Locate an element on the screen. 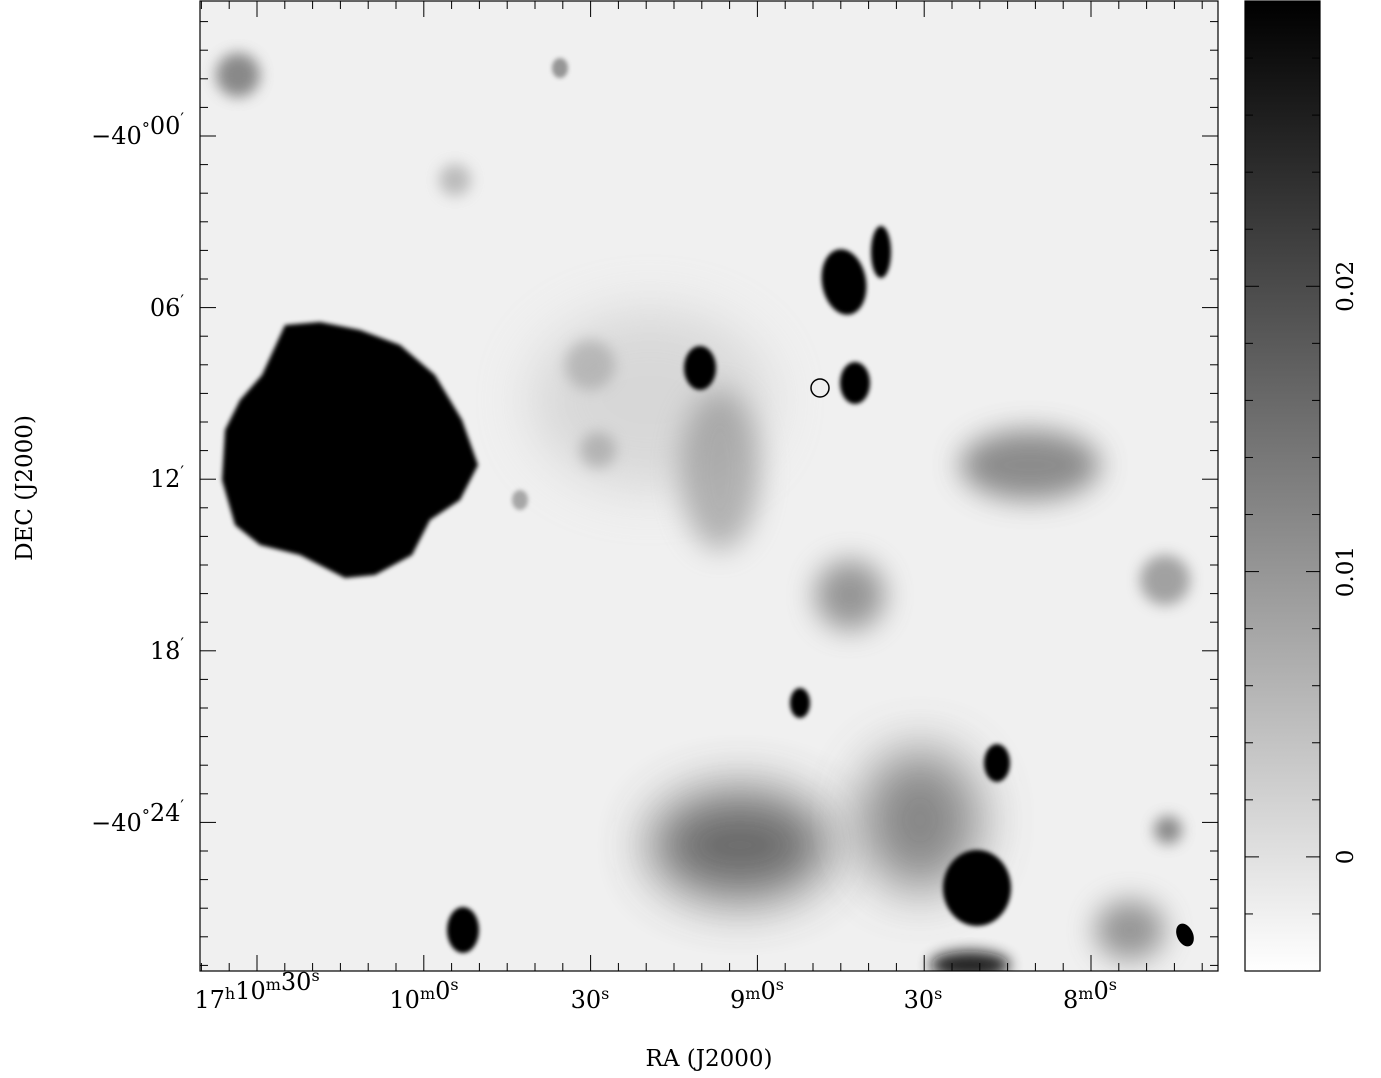 The height and width of the screenshot is (1078, 1381). colorbar: 0 0.01 0.02 is located at coordinates (1301, 486).